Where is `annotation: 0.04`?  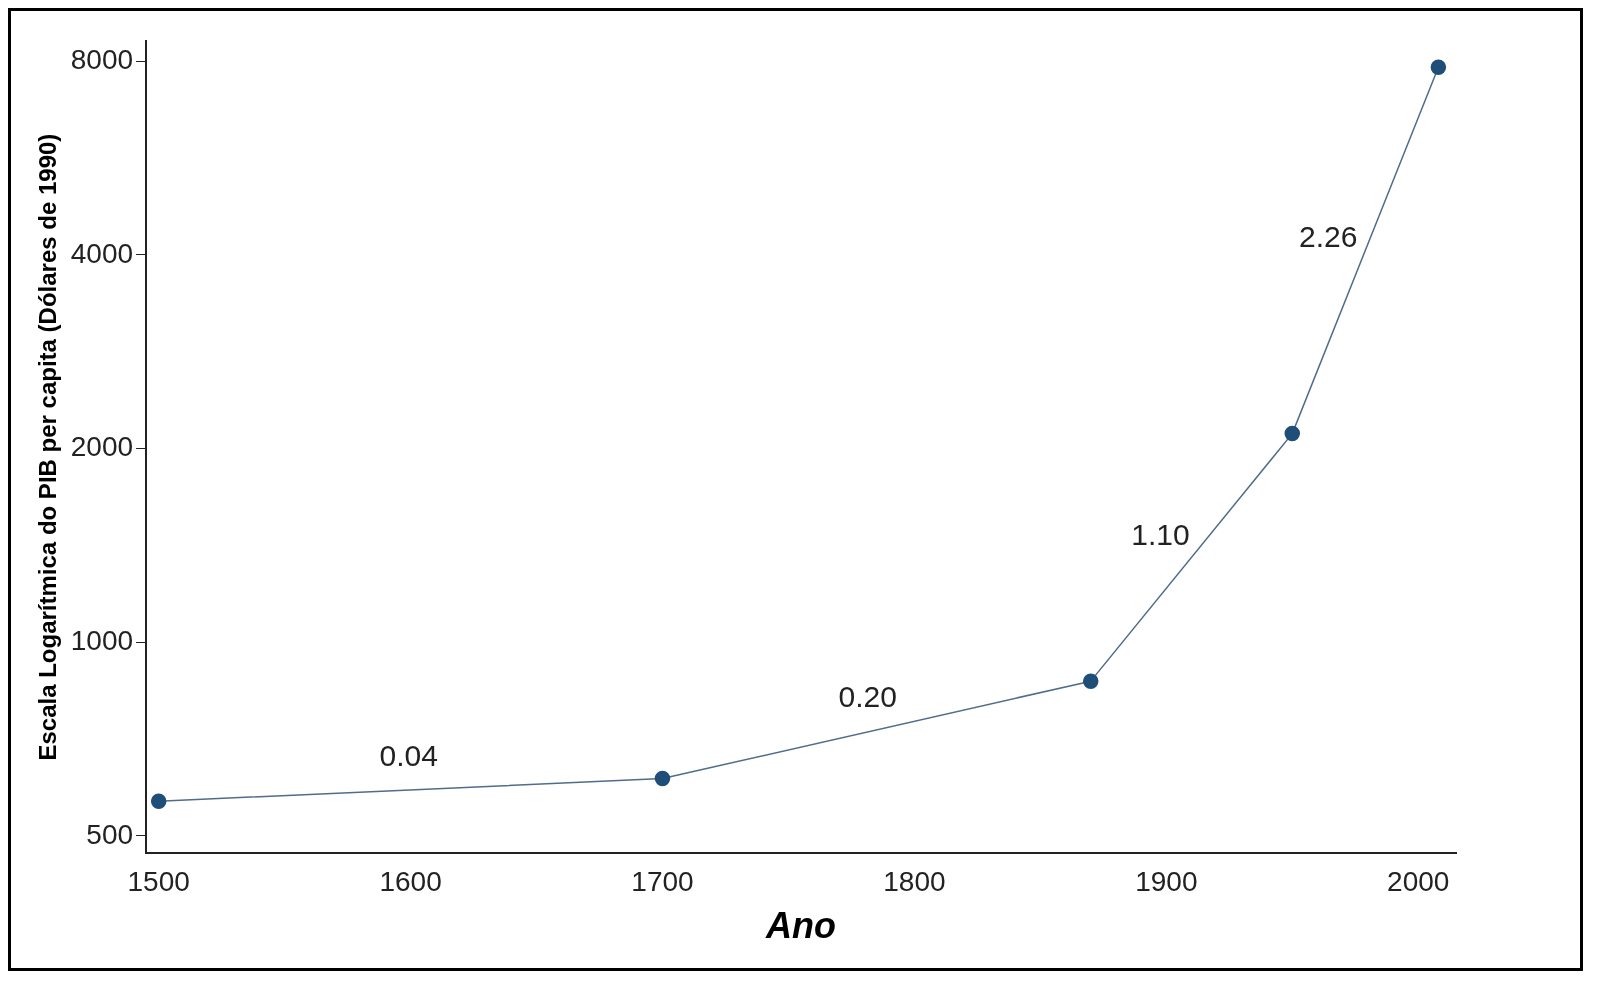 annotation: 0.04 is located at coordinates (408, 756).